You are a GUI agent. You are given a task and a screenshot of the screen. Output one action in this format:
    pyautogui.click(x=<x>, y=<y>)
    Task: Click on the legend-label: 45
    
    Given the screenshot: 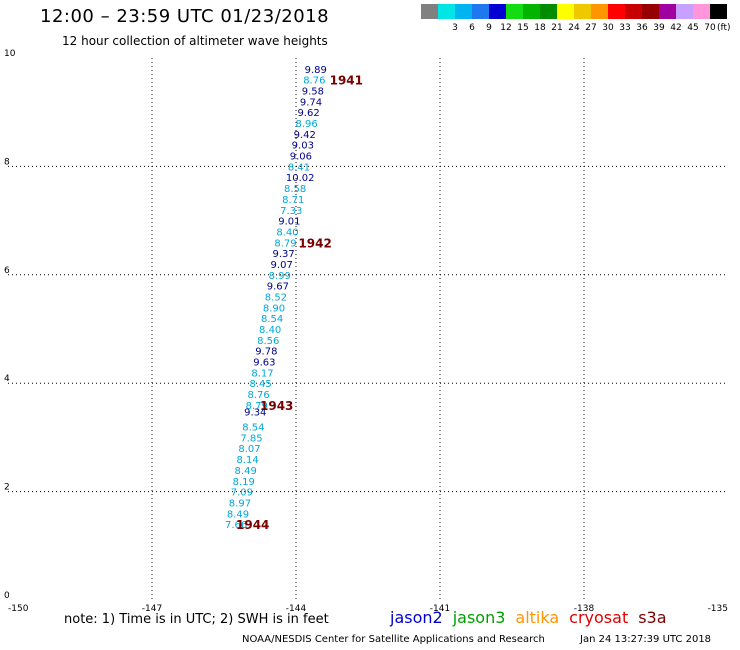 What is the action you would take?
    pyautogui.click(x=693, y=28)
    